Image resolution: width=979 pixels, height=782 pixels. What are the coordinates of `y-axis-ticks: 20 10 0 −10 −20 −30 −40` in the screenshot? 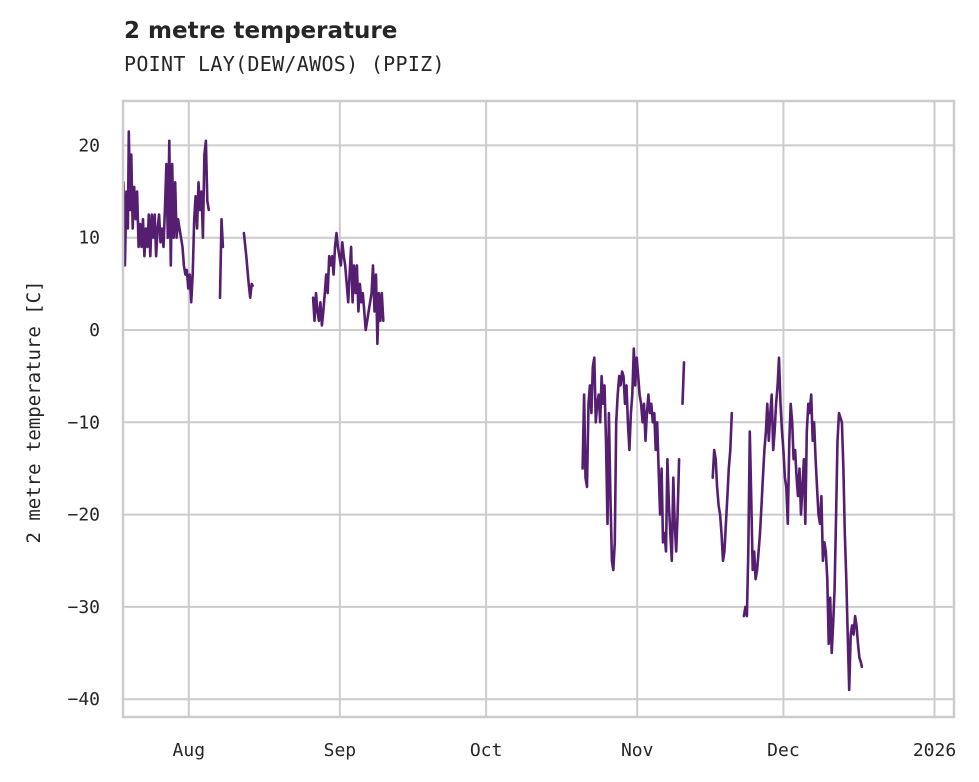 It's located at (83, 422).